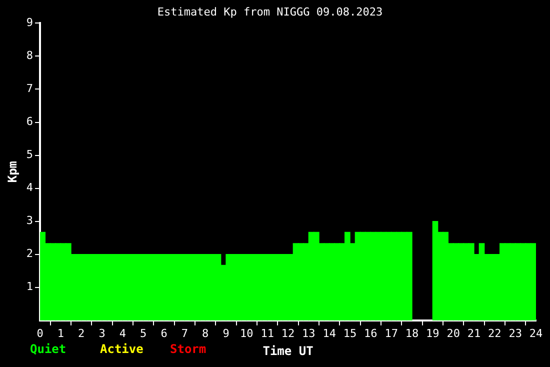  What do you see at coordinates (40, 333) in the screenshot?
I see `x-tick-label: 0` at bounding box center [40, 333].